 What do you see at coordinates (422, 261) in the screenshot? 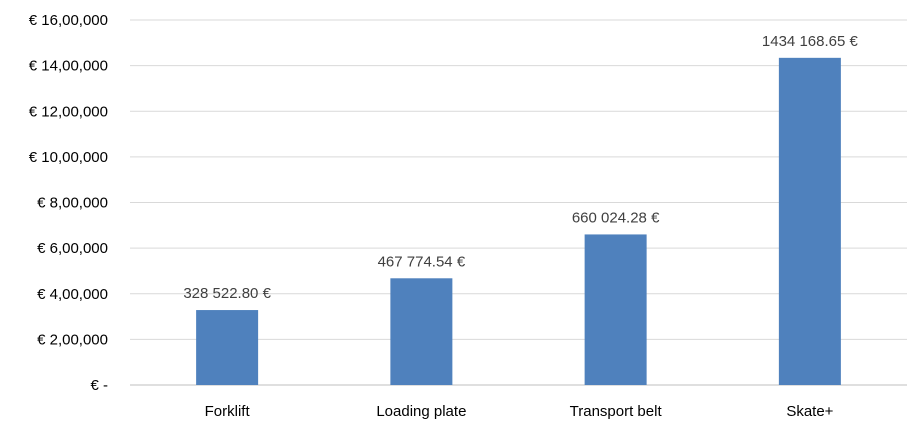
I see `data-label: 467 774.54 €` at bounding box center [422, 261].